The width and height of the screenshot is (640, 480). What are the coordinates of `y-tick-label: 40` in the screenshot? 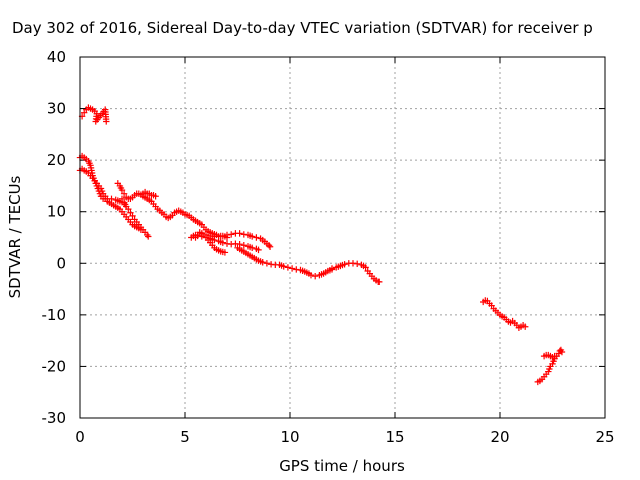 It's located at (56, 57).